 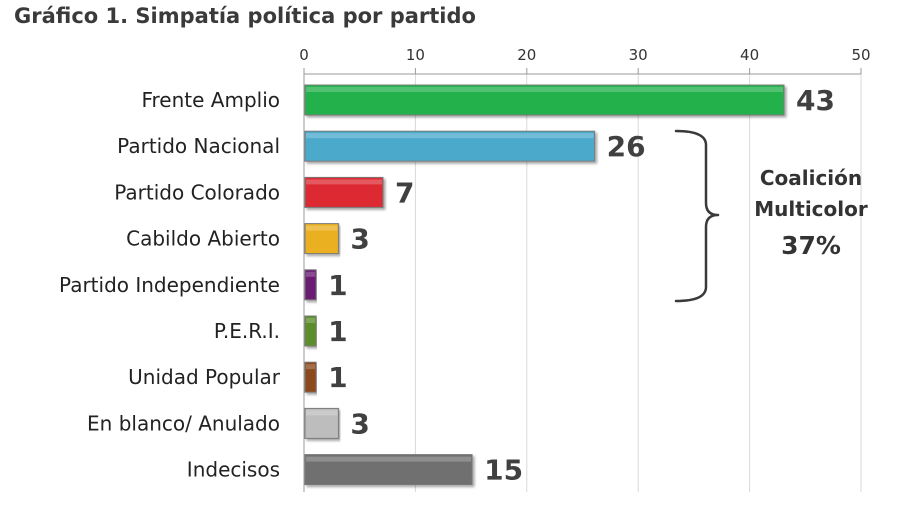 I want to click on category-label: Partido Nacional, so click(x=198, y=146).